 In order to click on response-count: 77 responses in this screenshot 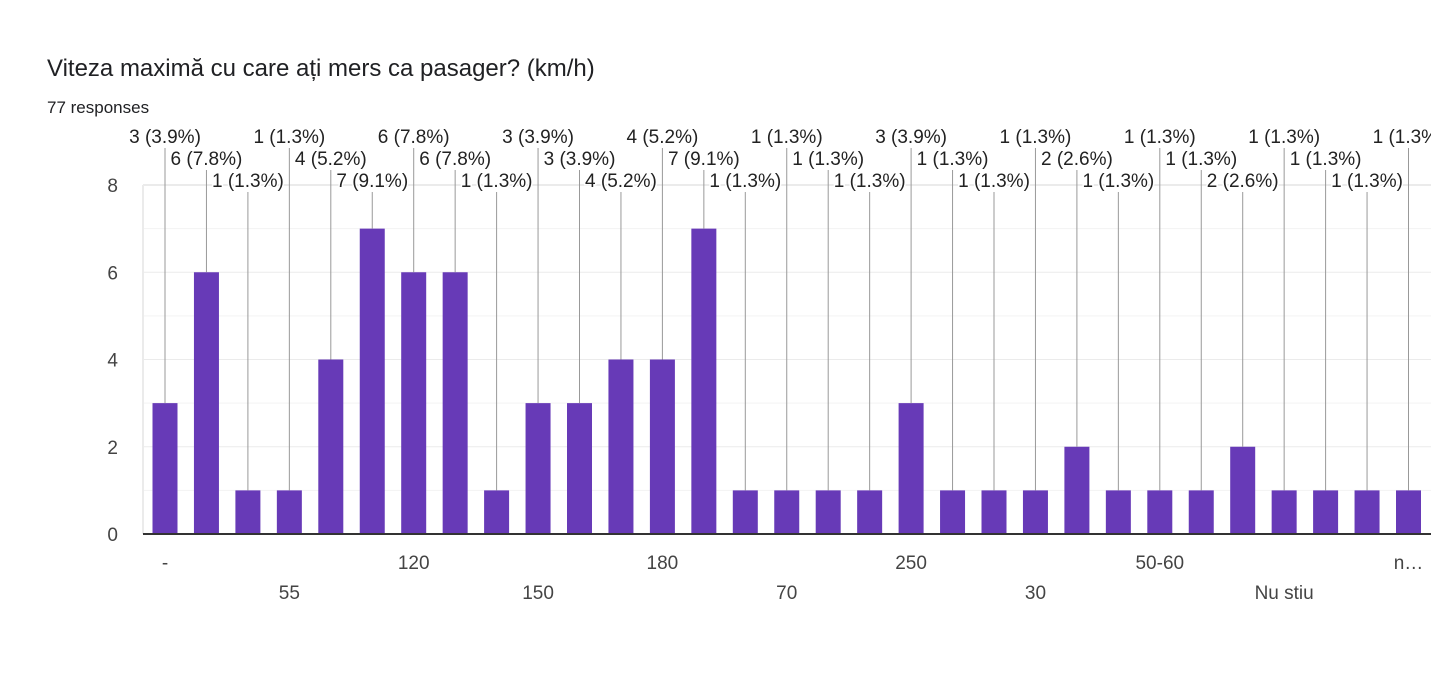, I will do `click(98, 107)`.